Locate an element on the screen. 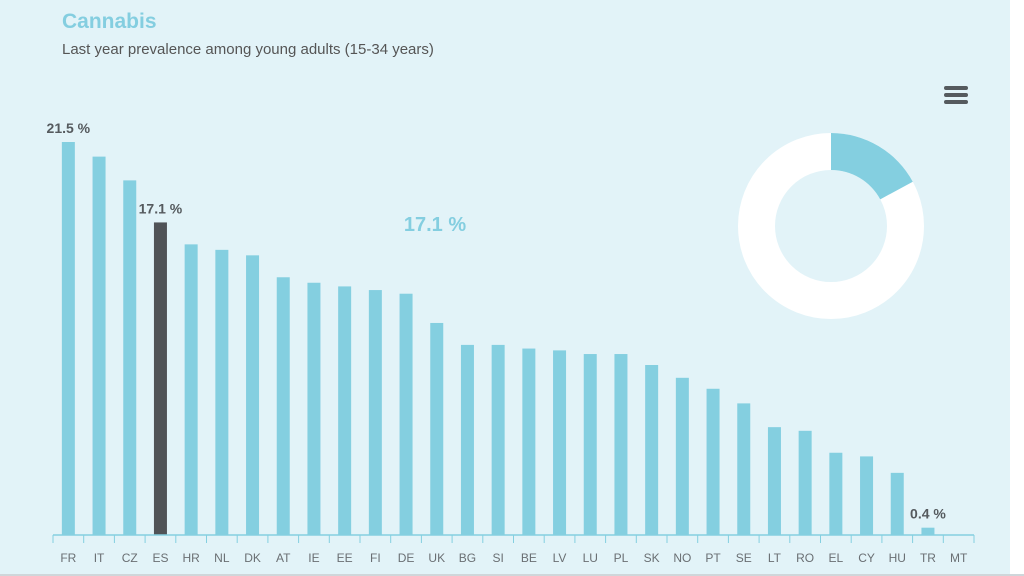  x-axis is located at coordinates (513, 538).